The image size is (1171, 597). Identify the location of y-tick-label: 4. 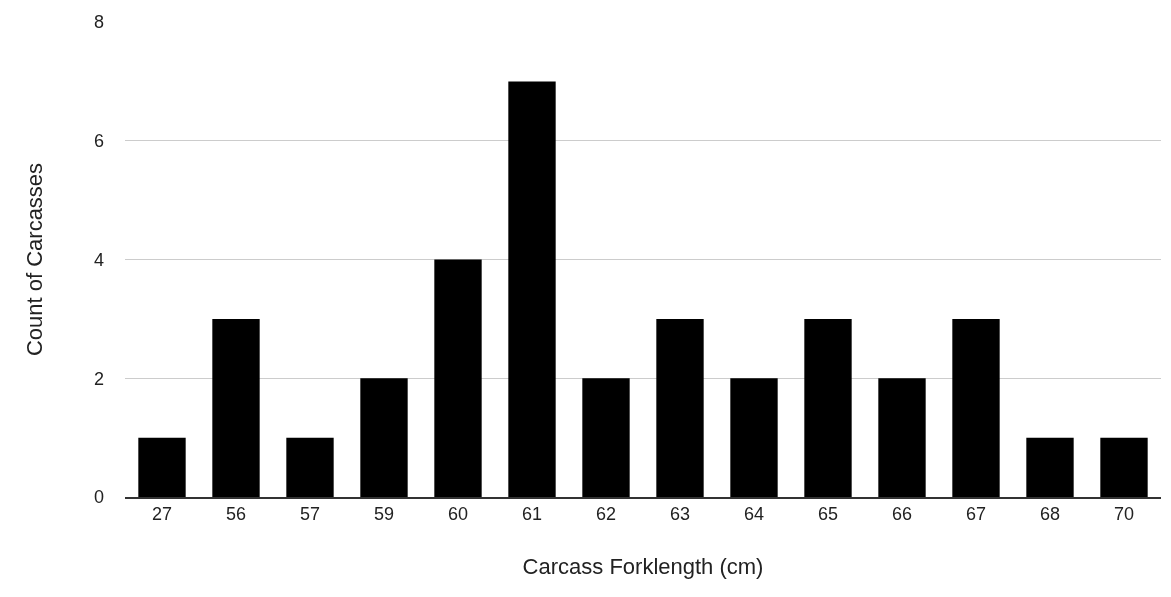
(98, 259).